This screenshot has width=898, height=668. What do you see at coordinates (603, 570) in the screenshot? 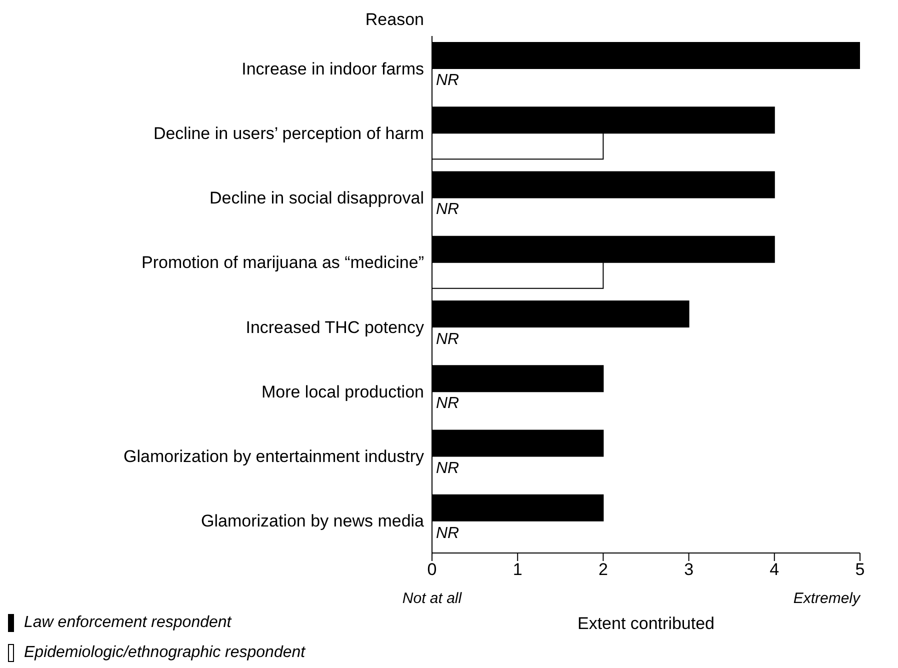
I see `x-tick-label: 2` at bounding box center [603, 570].